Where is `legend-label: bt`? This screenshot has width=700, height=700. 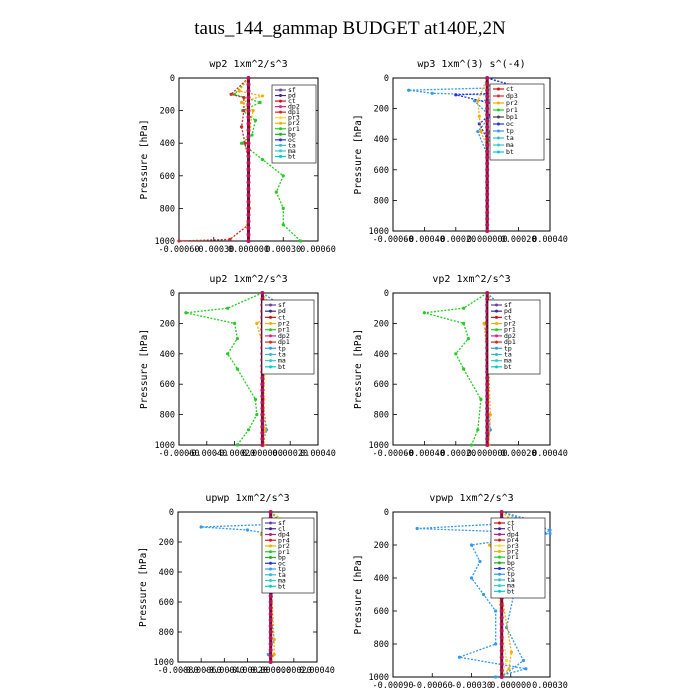 legend-label: bt is located at coordinates (508, 367).